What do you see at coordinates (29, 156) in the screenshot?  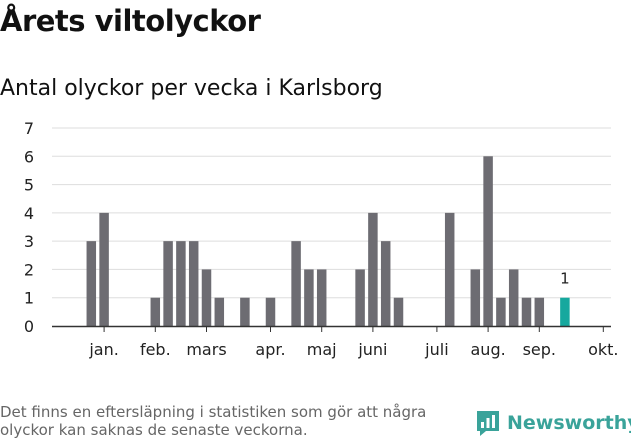 I see `y-tick-label: 6` at bounding box center [29, 156].